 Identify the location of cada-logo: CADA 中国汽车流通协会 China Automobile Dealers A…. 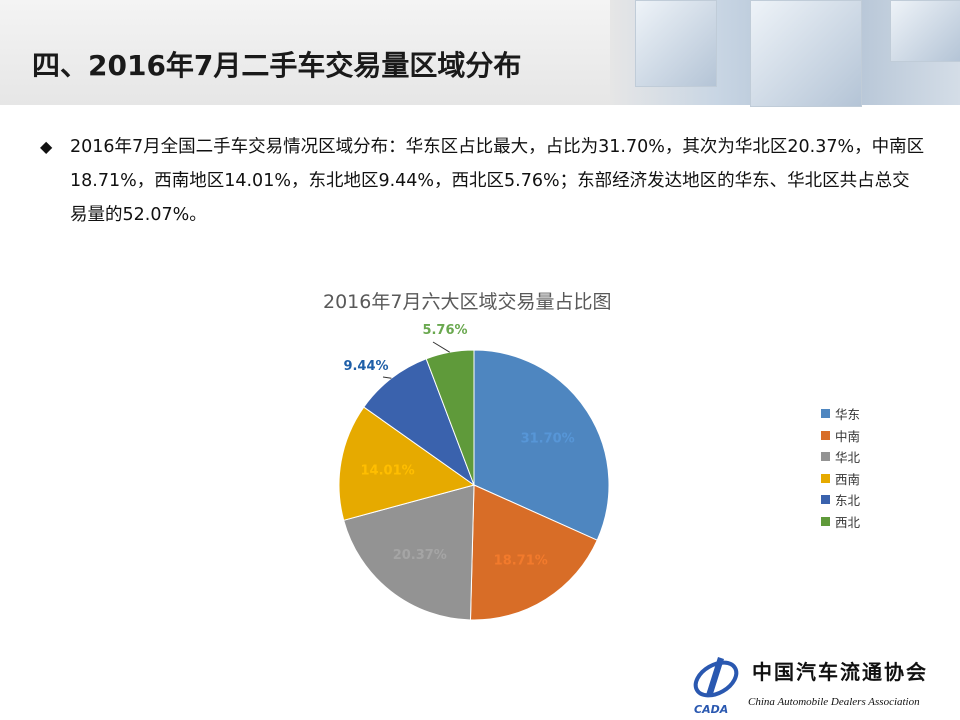
(825, 686).